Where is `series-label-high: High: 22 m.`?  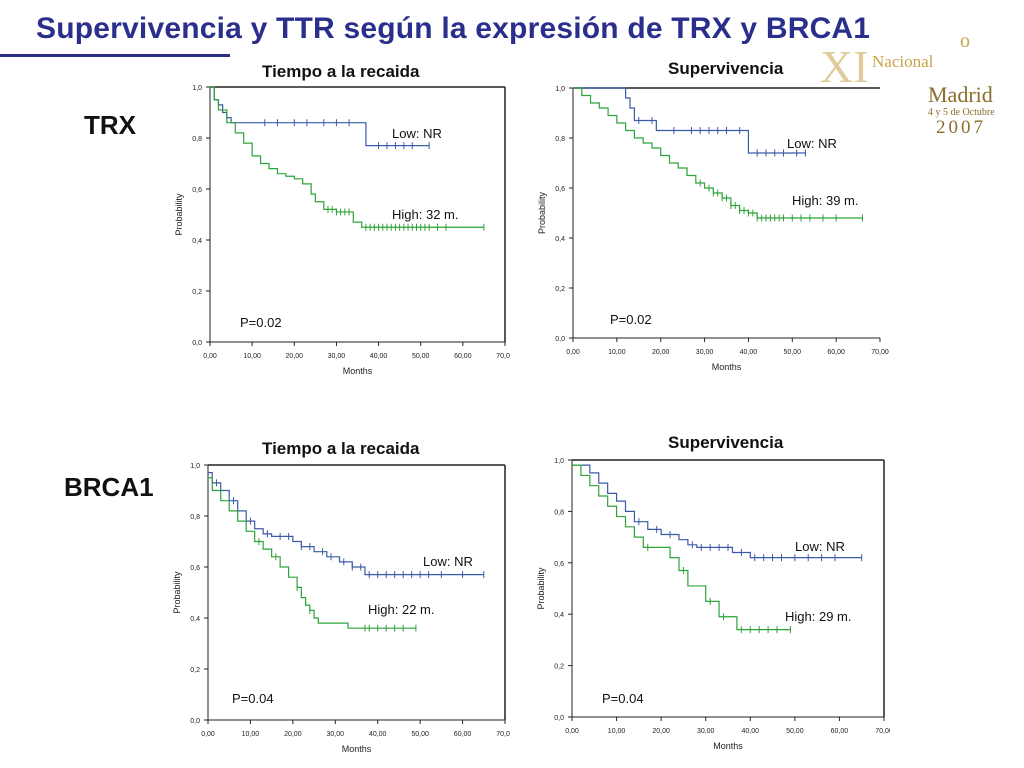 series-label-high: High: 22 m. is located at coordinates (401, 609).